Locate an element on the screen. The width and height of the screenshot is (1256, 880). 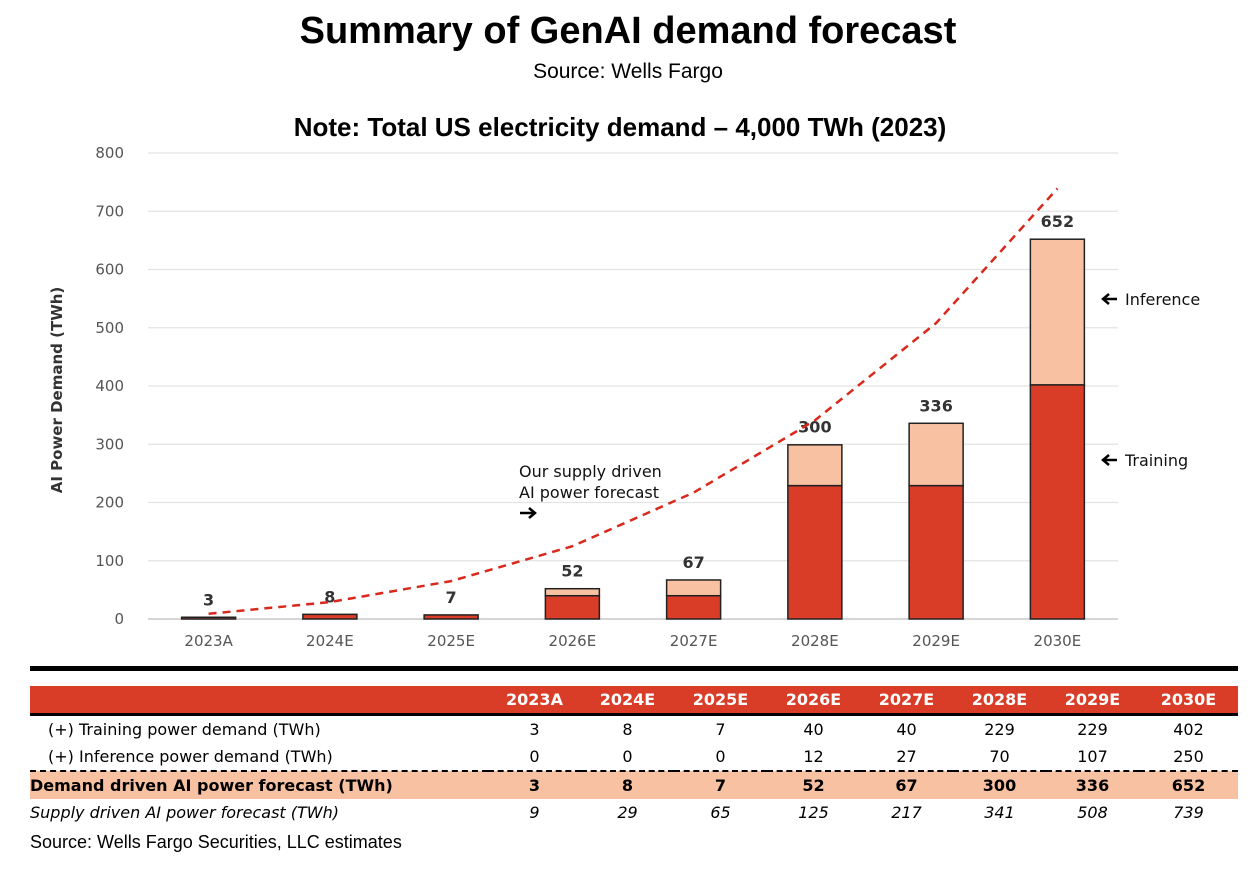
y-tick-label: 100 is located at coordinates (109, 561).